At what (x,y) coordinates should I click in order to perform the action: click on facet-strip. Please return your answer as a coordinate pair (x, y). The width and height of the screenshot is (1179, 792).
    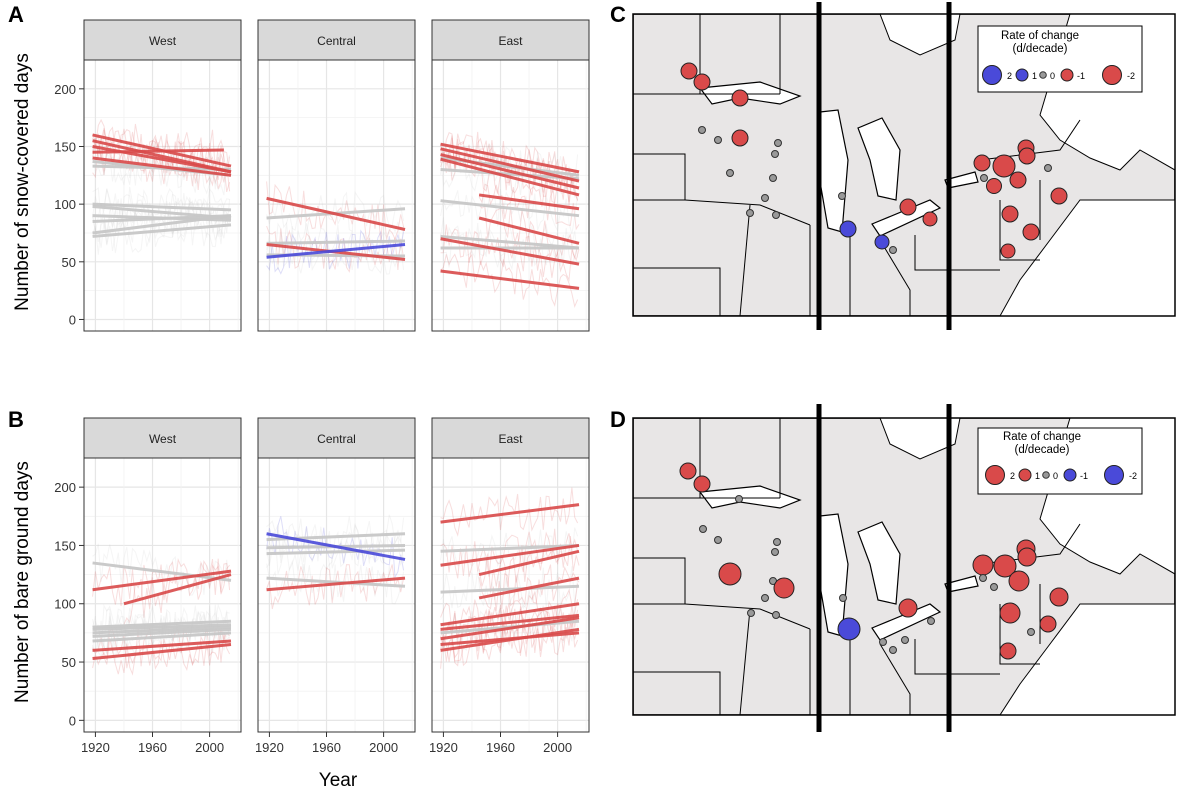
    Looking at the image, I should click on (336, 438).